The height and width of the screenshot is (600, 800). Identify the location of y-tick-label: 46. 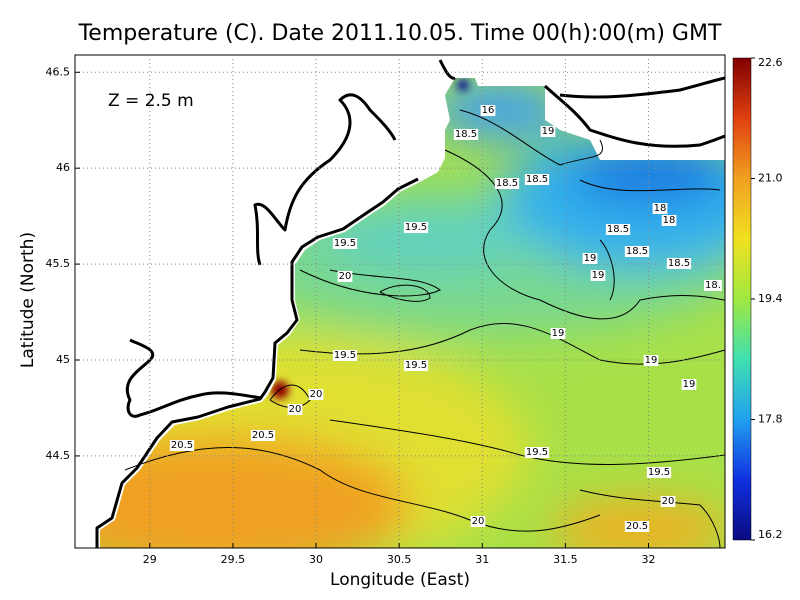
(63, 167).